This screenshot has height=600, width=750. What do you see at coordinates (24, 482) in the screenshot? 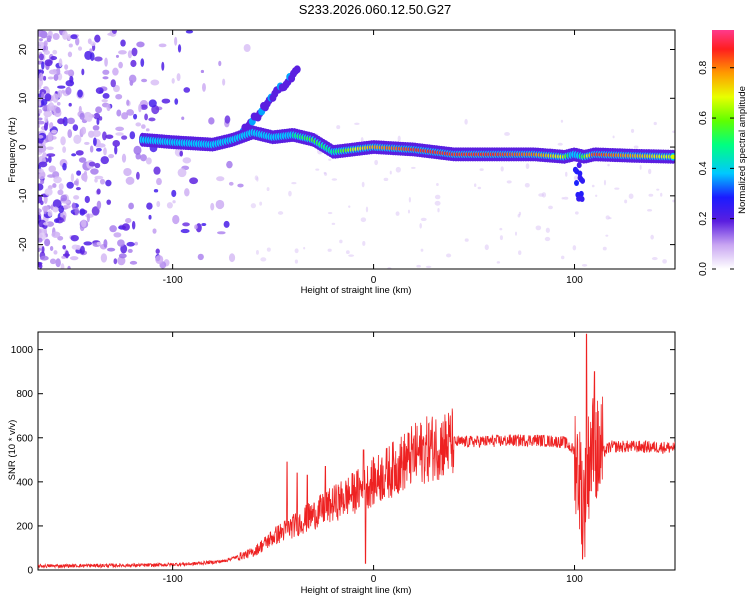
I see `y-tick-label: 400` at bounding box center [24, 482].